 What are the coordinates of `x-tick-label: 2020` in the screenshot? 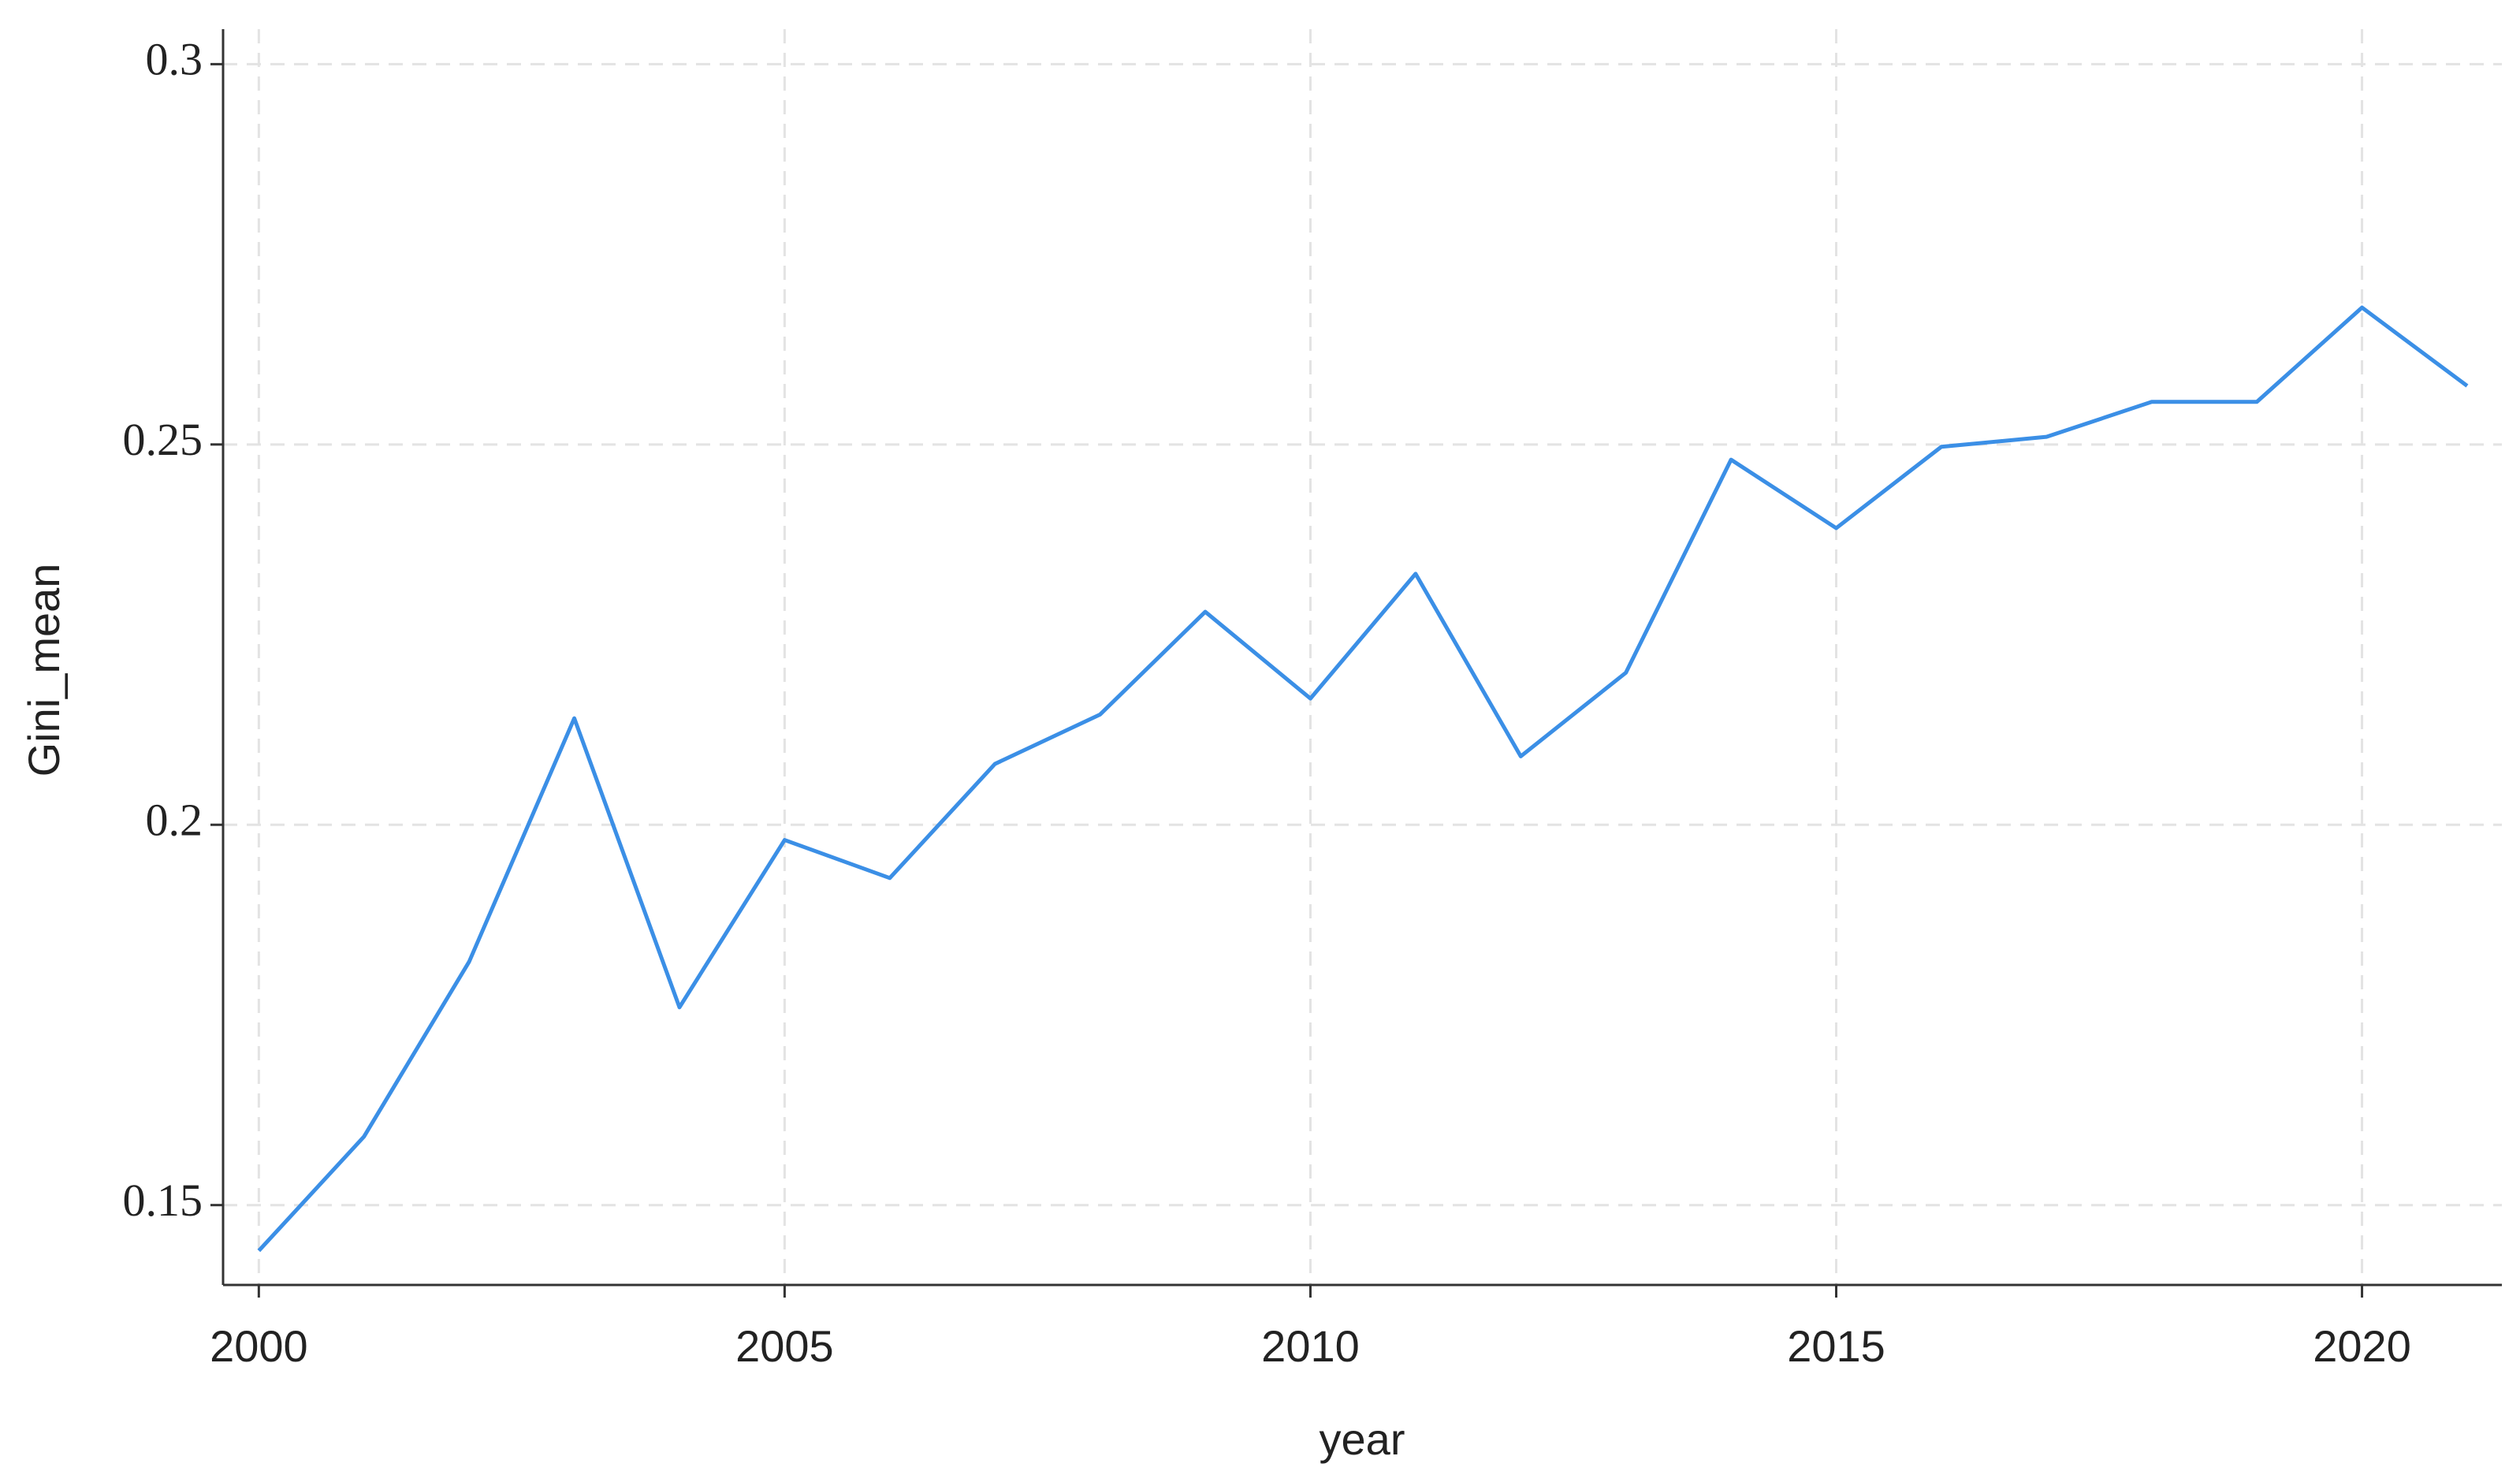 It's located at (2362, 1346).